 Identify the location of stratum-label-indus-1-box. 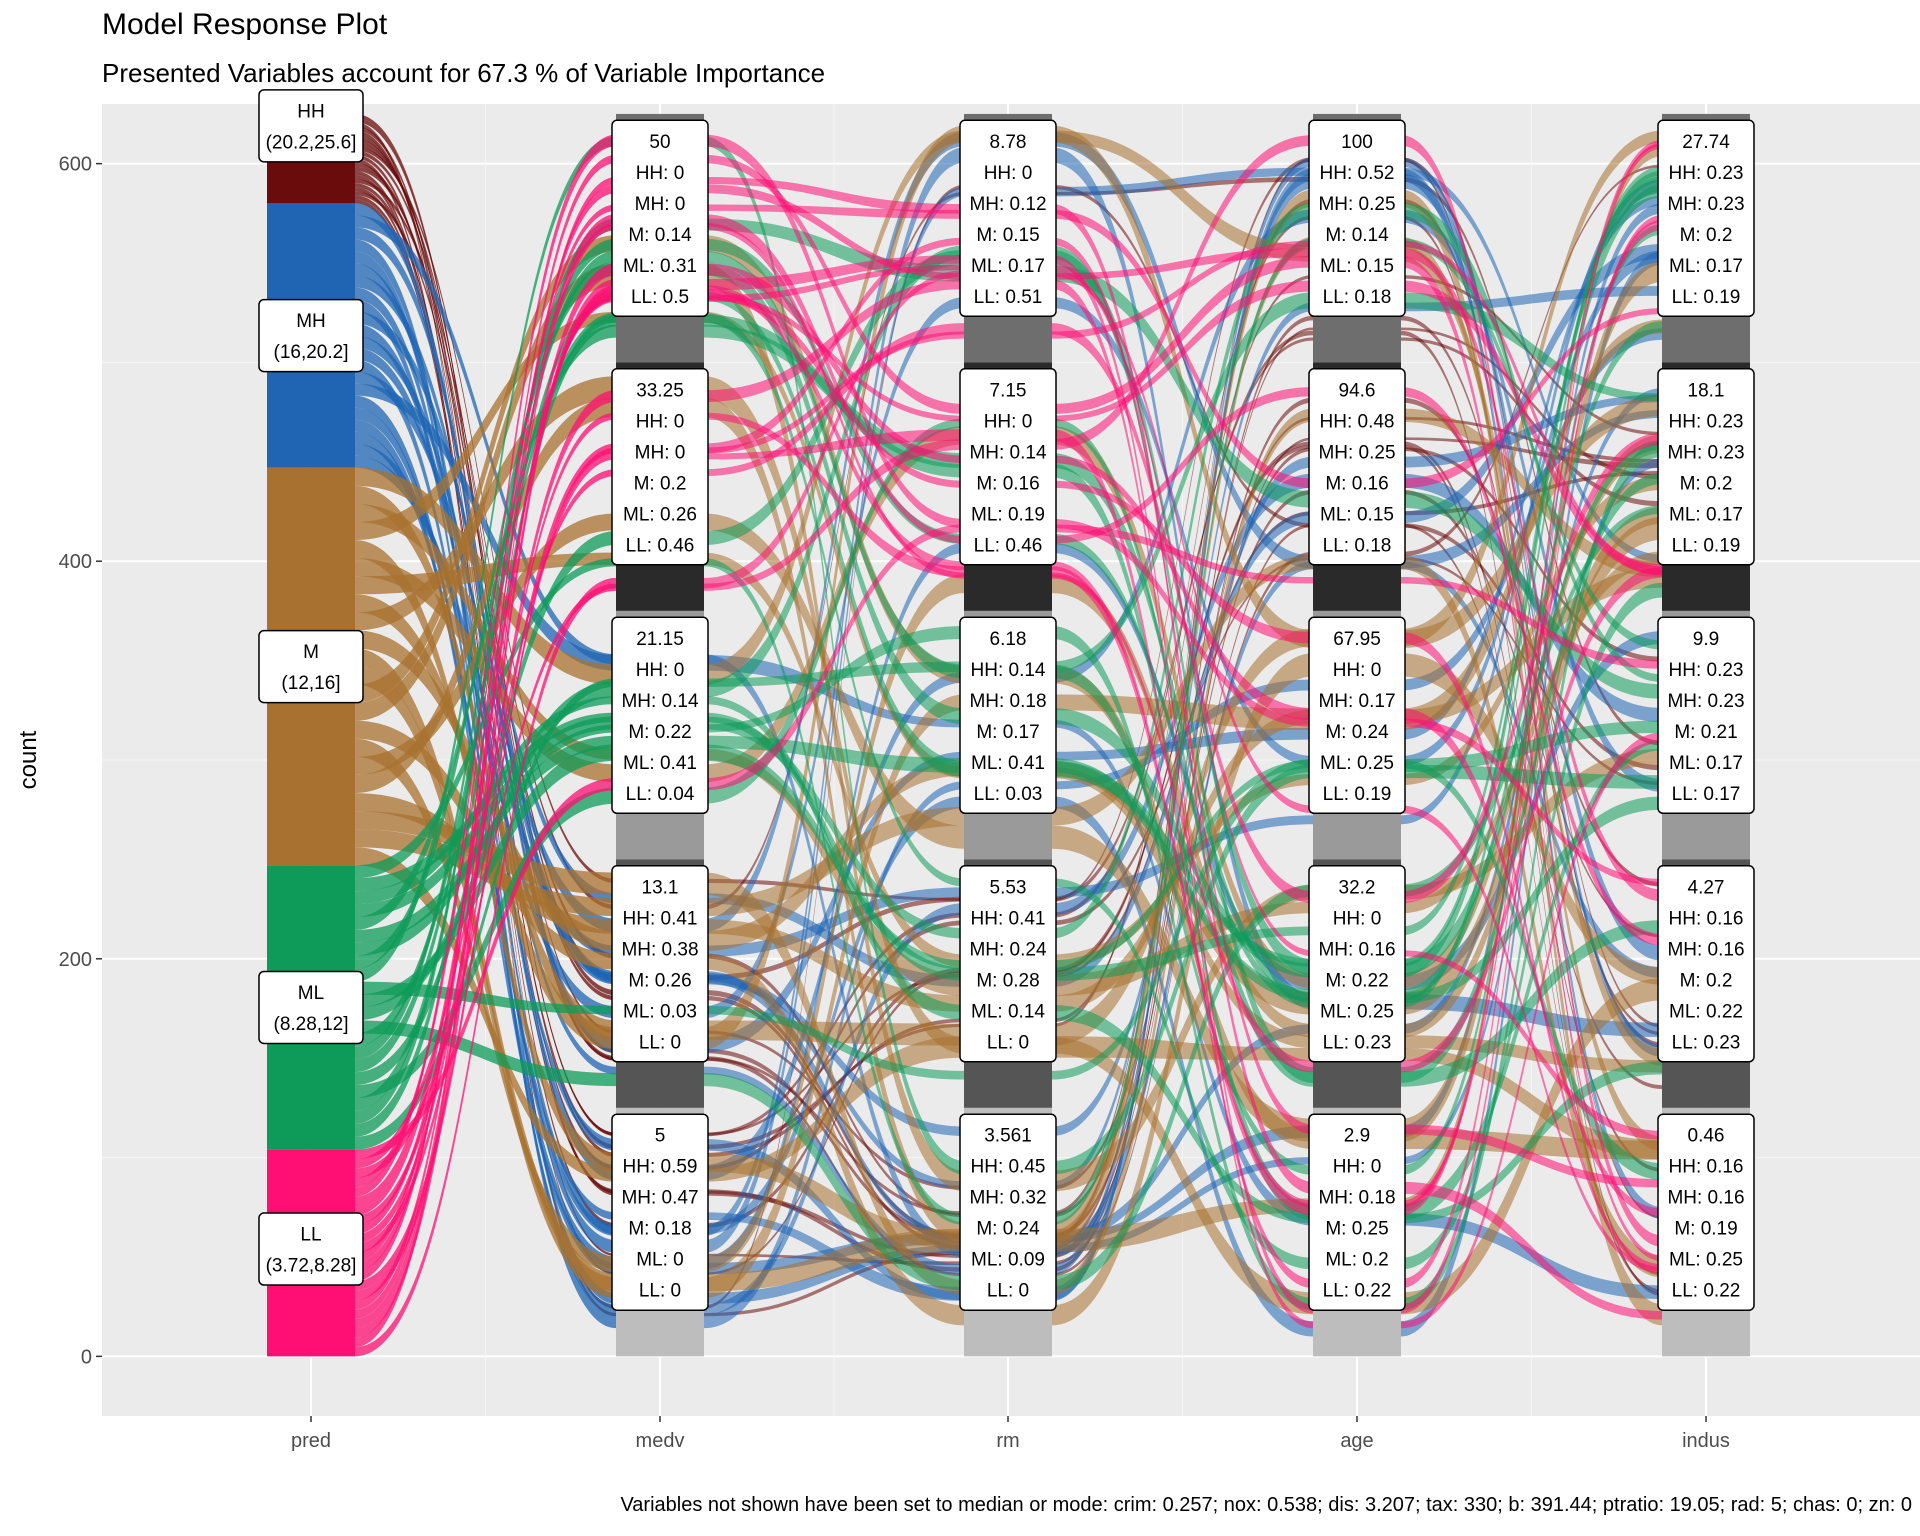
(1706, 467).